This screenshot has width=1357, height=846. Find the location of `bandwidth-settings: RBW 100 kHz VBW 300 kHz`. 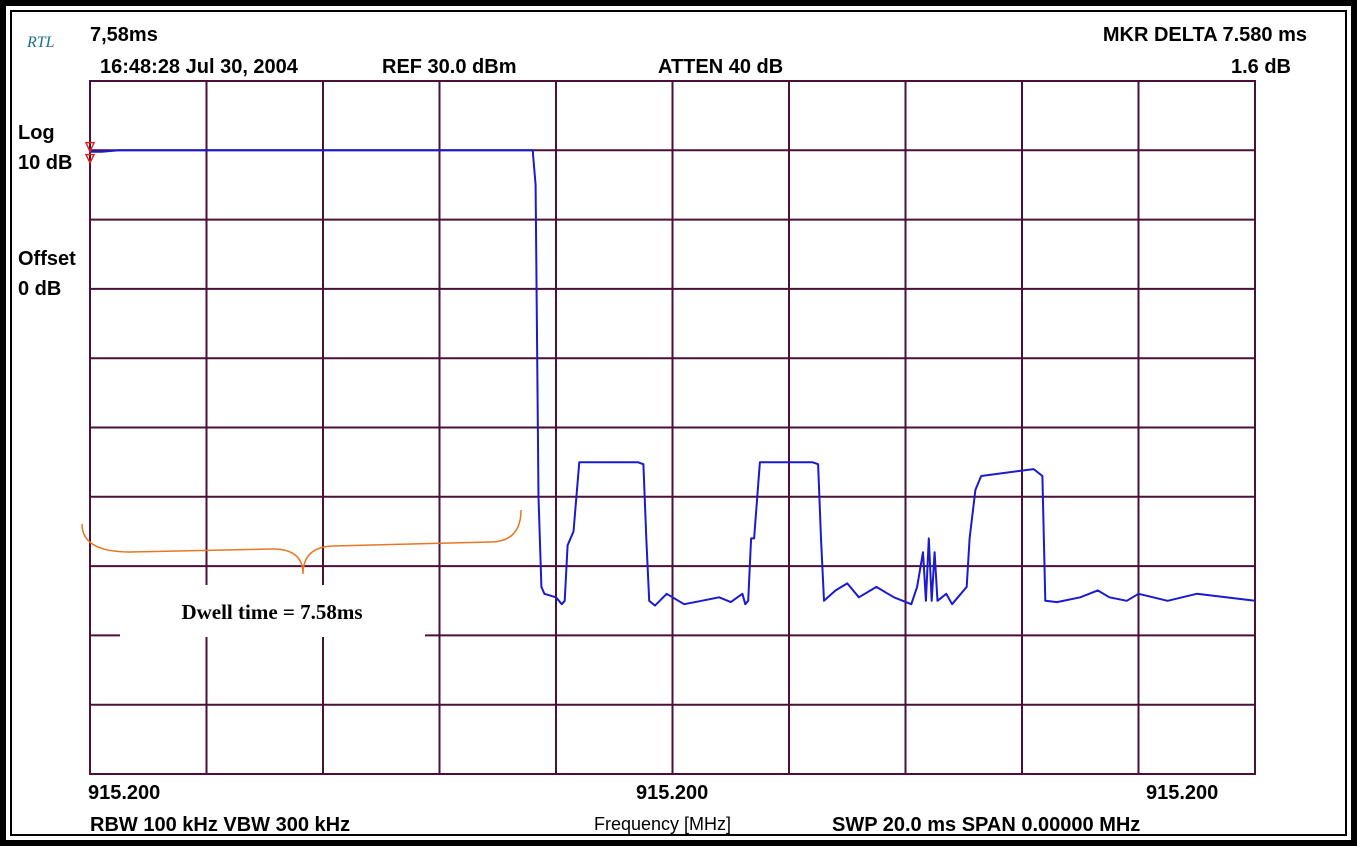

bandwidth-settings: RBW 100 kHz VBW 300 kHz is located at coordinates (220, 825).